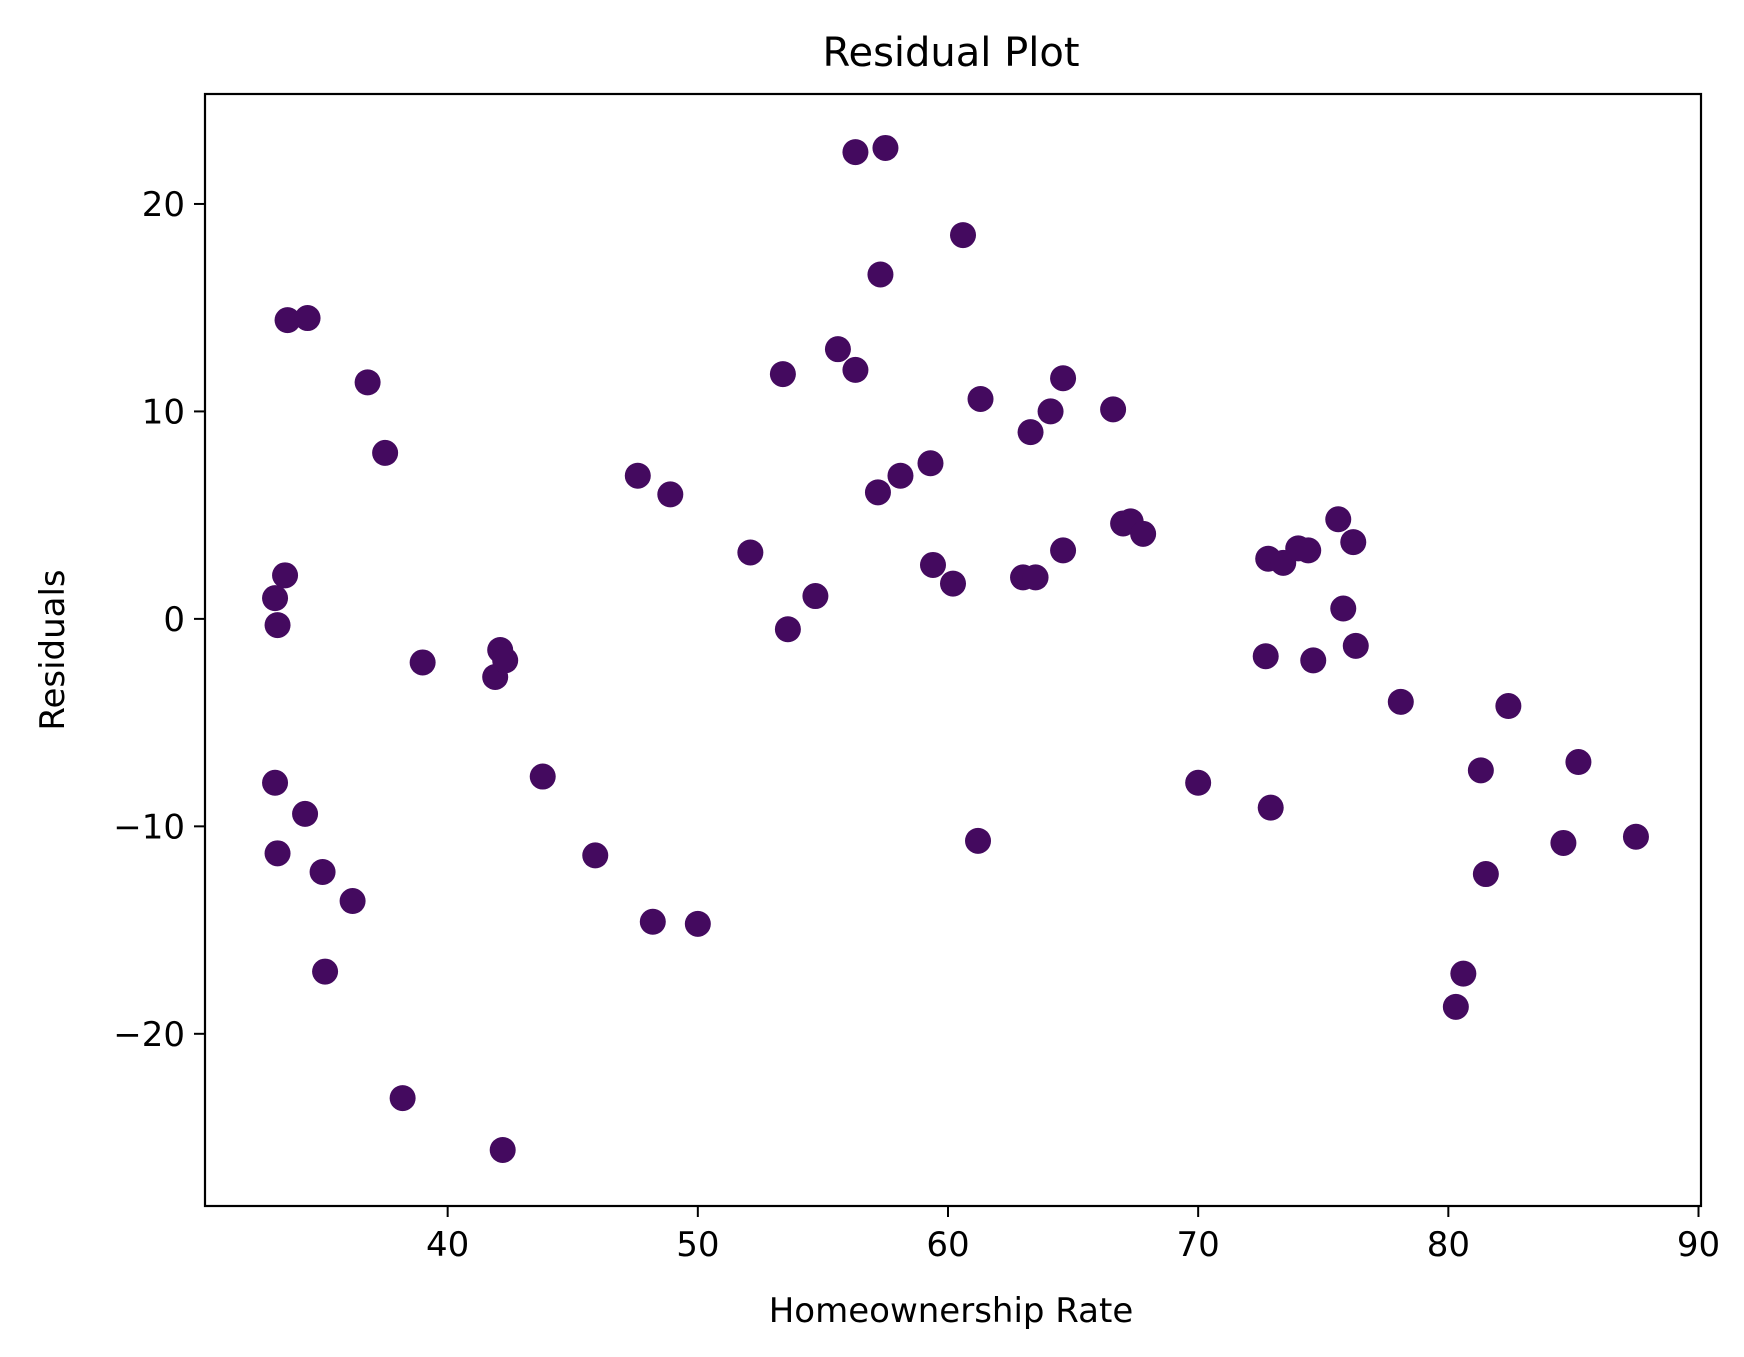 This screenshot has height=1357, width=1744. I want to click on y-tick-label: −20, so click(149, 1035).